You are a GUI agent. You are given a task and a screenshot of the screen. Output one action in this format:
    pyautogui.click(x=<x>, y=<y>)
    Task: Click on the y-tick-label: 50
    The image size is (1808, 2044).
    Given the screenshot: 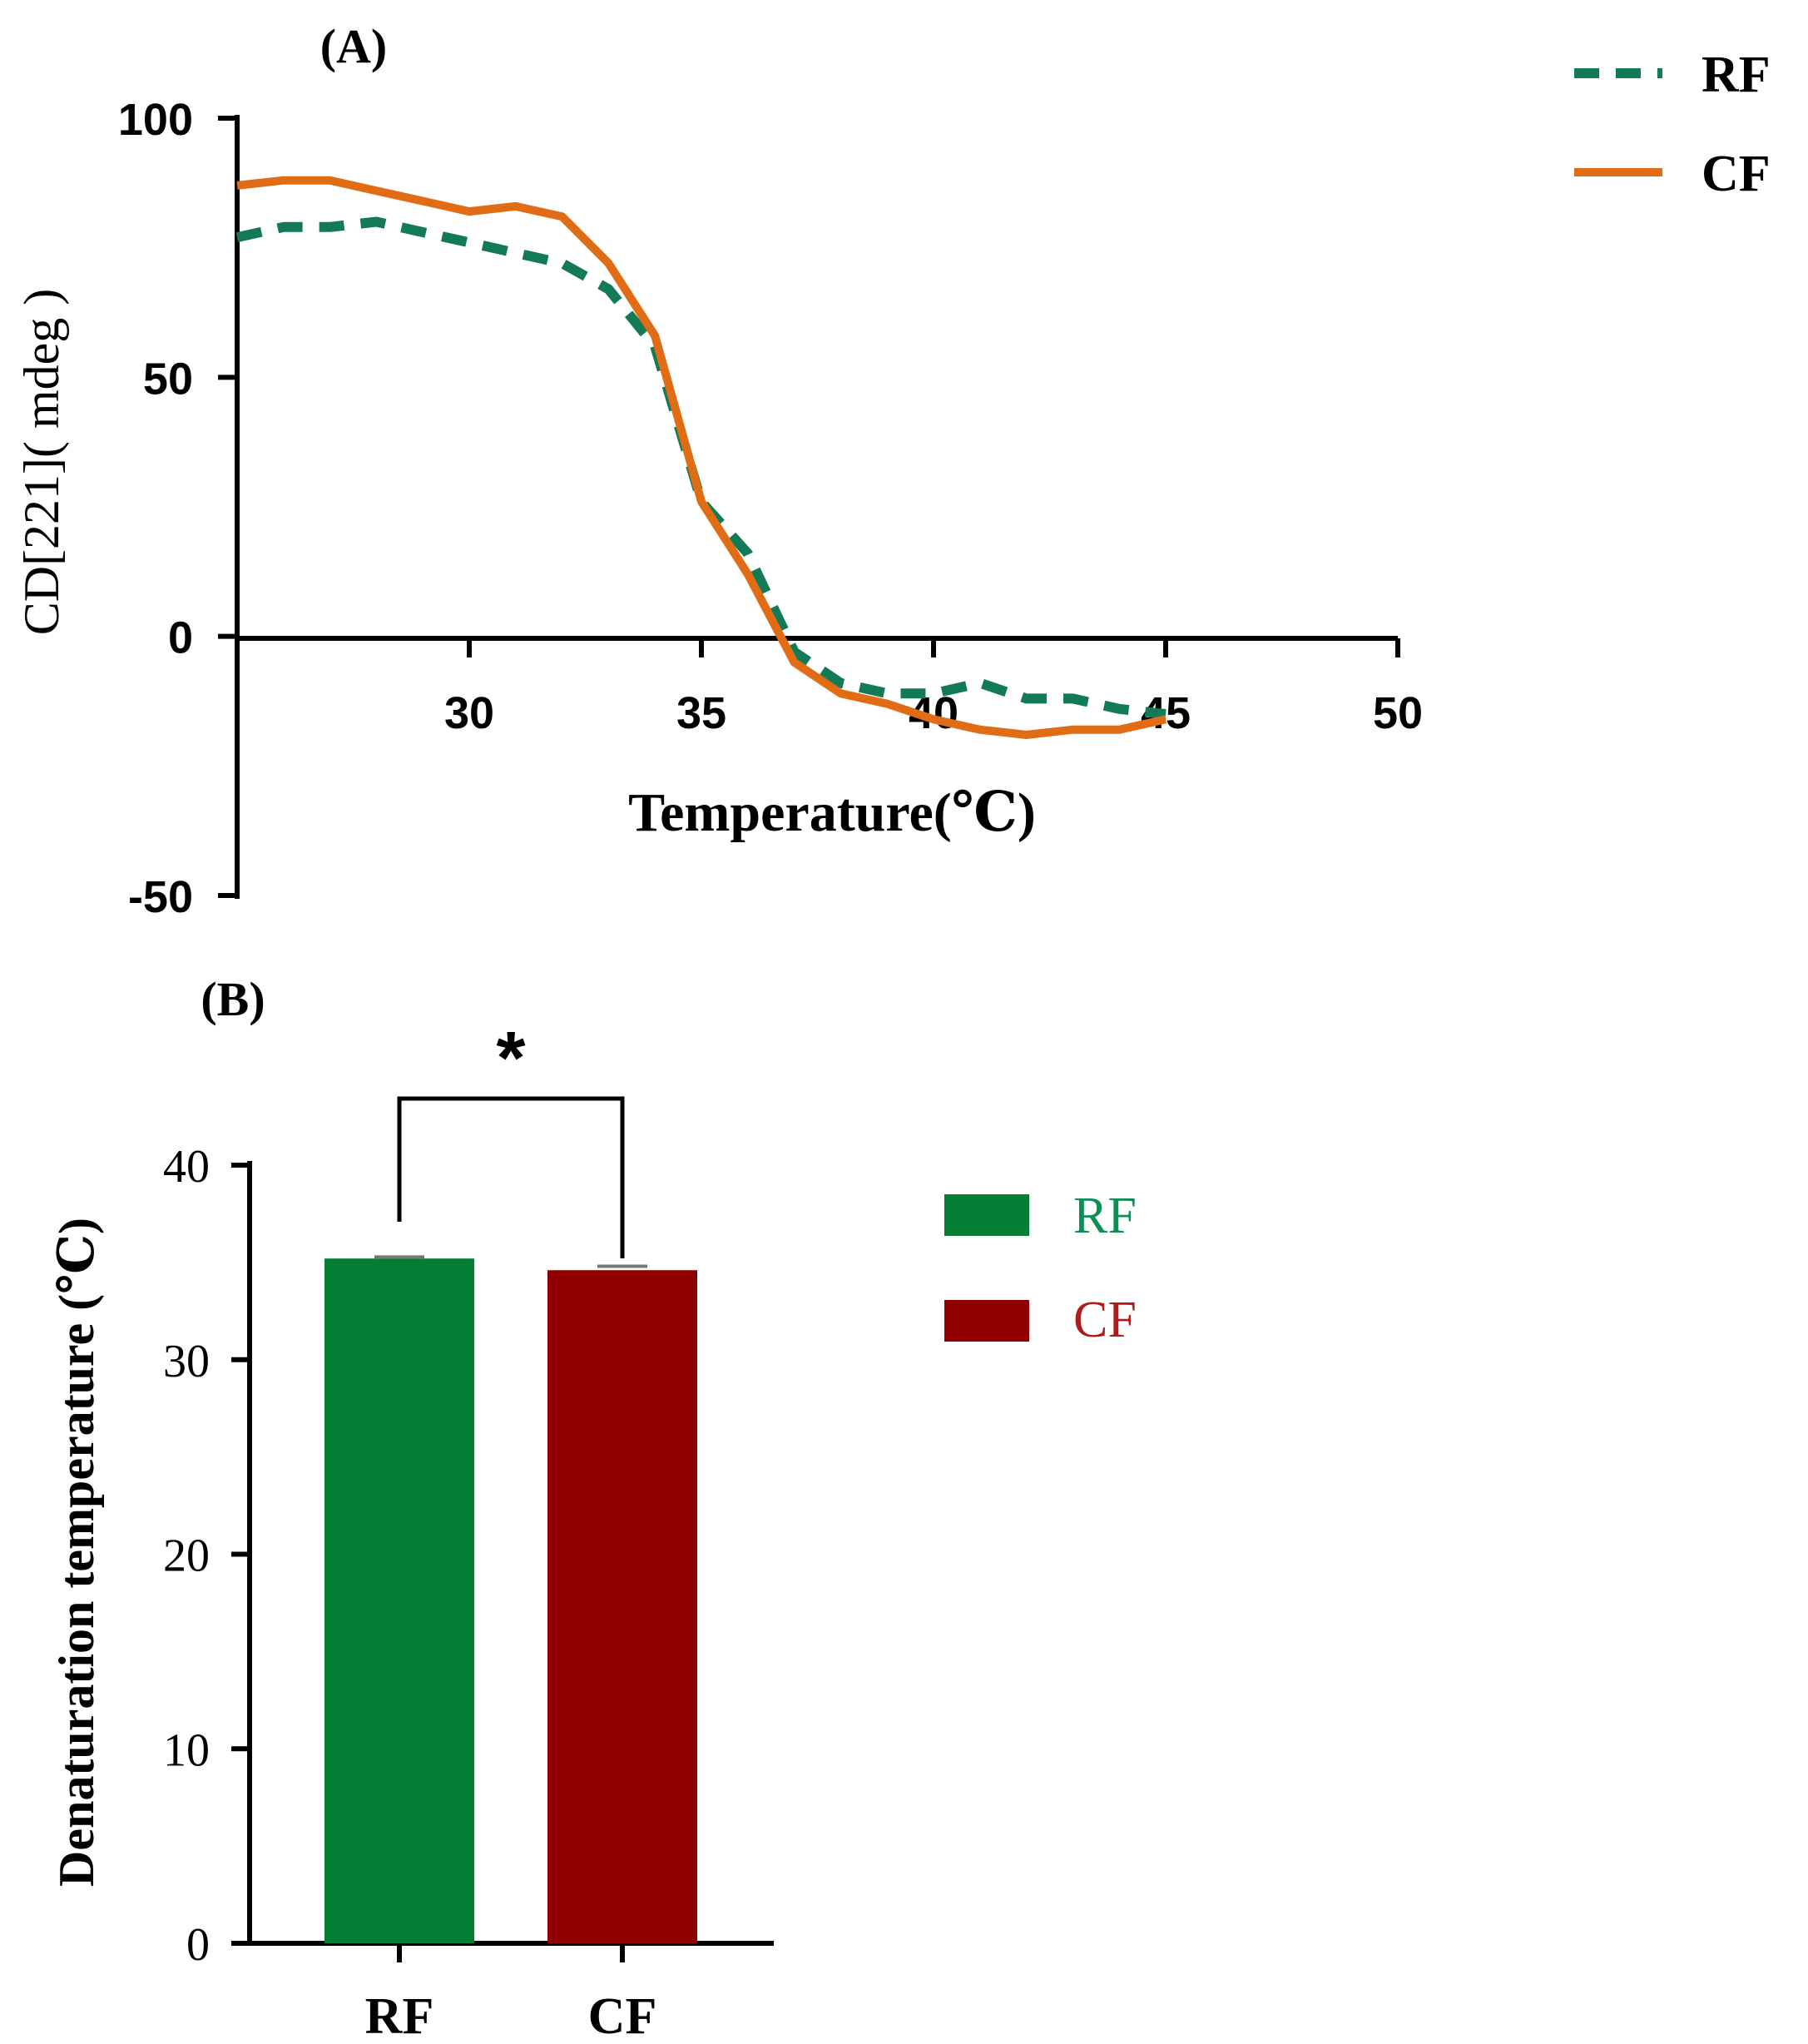 What is the action you would take?
    pyautogui.click(x=168, y=379)
    